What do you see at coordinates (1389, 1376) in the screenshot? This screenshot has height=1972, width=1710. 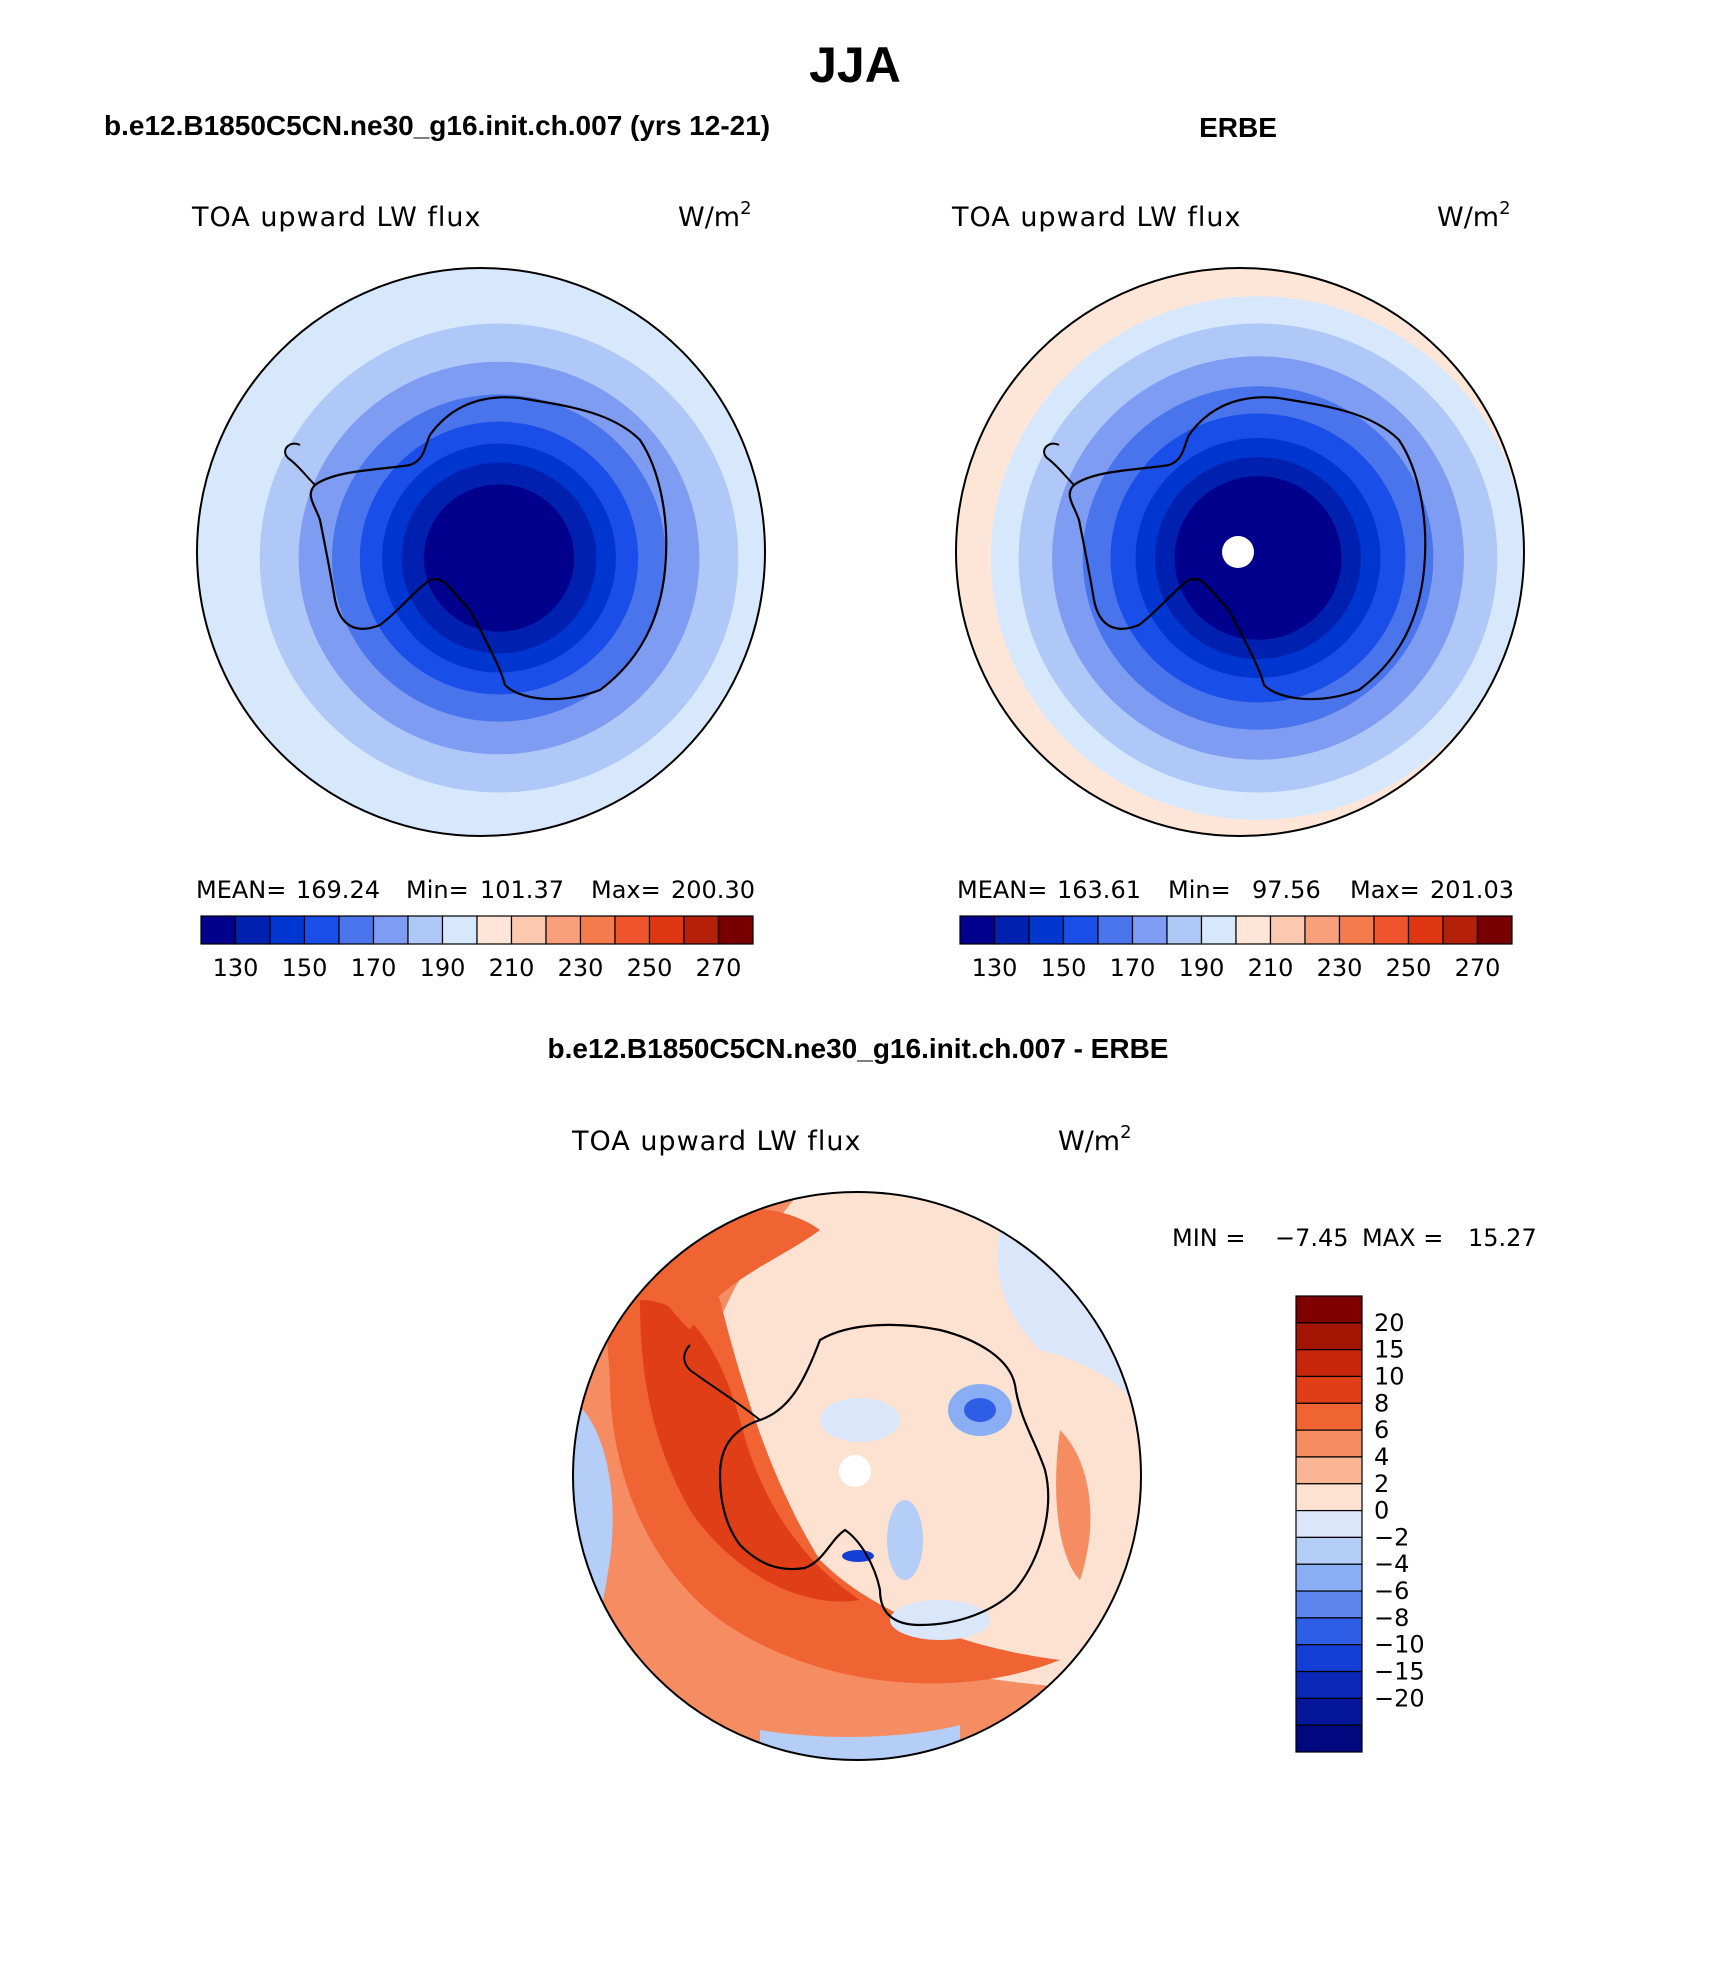 I see `colorbar-tick-label: 10` at bounding box center [1389, 1376].